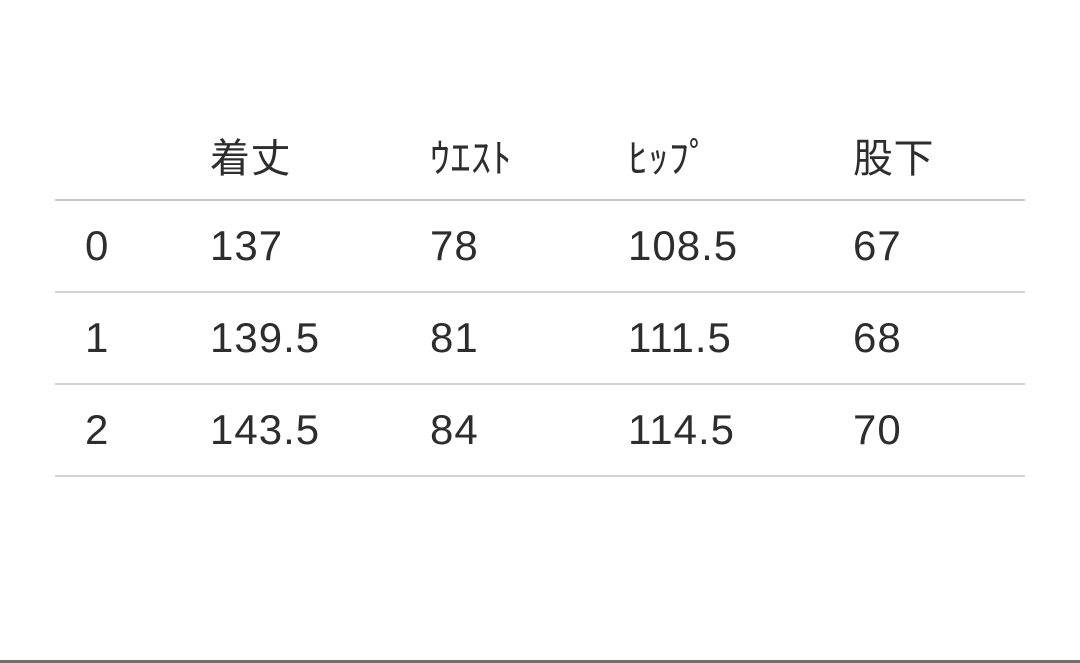 The width and height of the screenshot is (1080, 663). I want to click on column-header-inseam: 股下, so click(939, 155).